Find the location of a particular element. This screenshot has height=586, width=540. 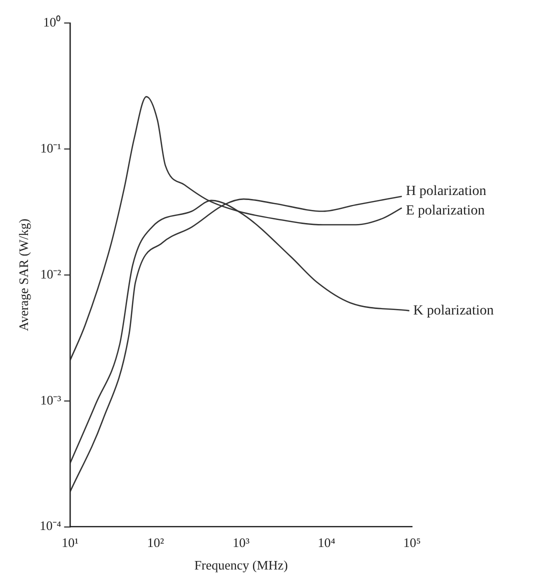

x-tick-label: 10² is located at coordinates (155, 542).